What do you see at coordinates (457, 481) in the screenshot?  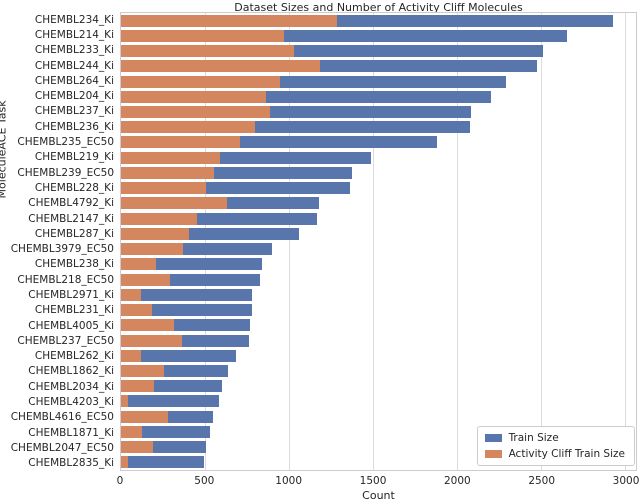 I see `x-tick-label-2000: 2000` at bounding box center [457, 481].